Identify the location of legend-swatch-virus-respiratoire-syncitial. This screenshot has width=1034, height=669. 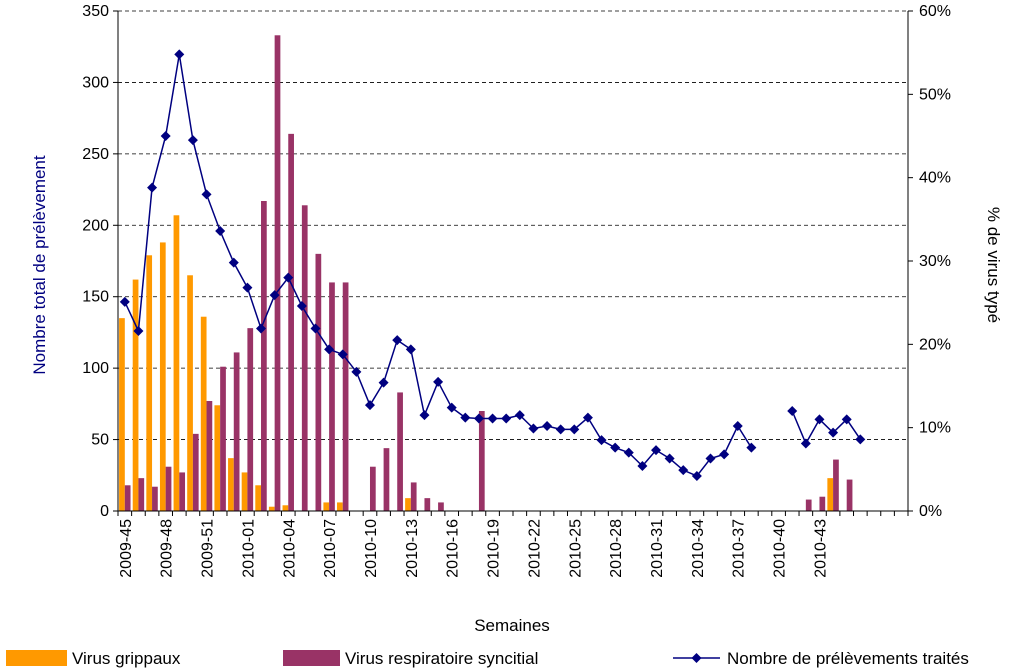
(311, 658).